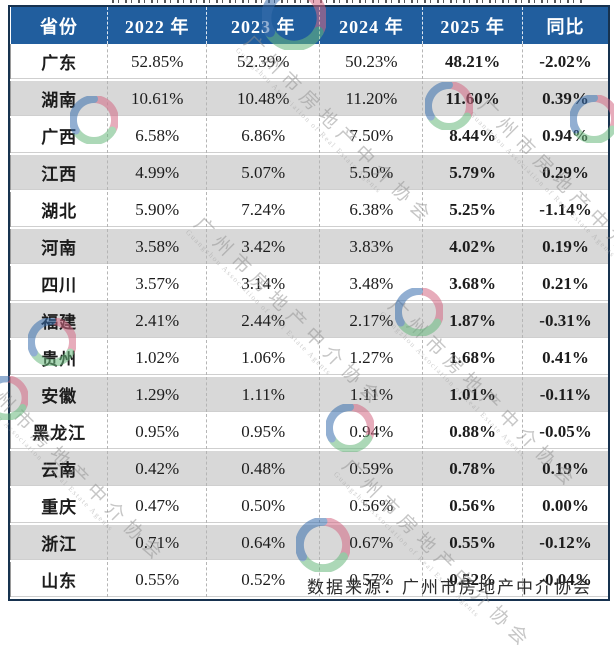  Describe the element at coordinates (371, 580) in the screenshot. I see `value-cell: 0.57%` at that location.